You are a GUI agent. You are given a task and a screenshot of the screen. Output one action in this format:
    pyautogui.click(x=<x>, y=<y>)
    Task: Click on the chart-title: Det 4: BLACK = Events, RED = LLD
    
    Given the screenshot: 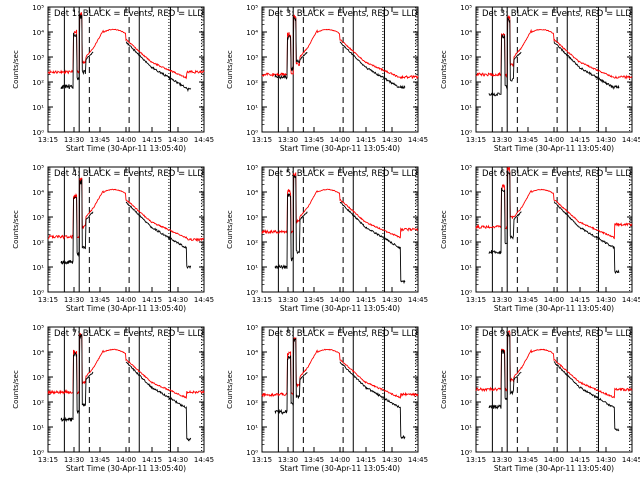 What is the action you would take?
    pyautogui.click(x=129, y=174)
    